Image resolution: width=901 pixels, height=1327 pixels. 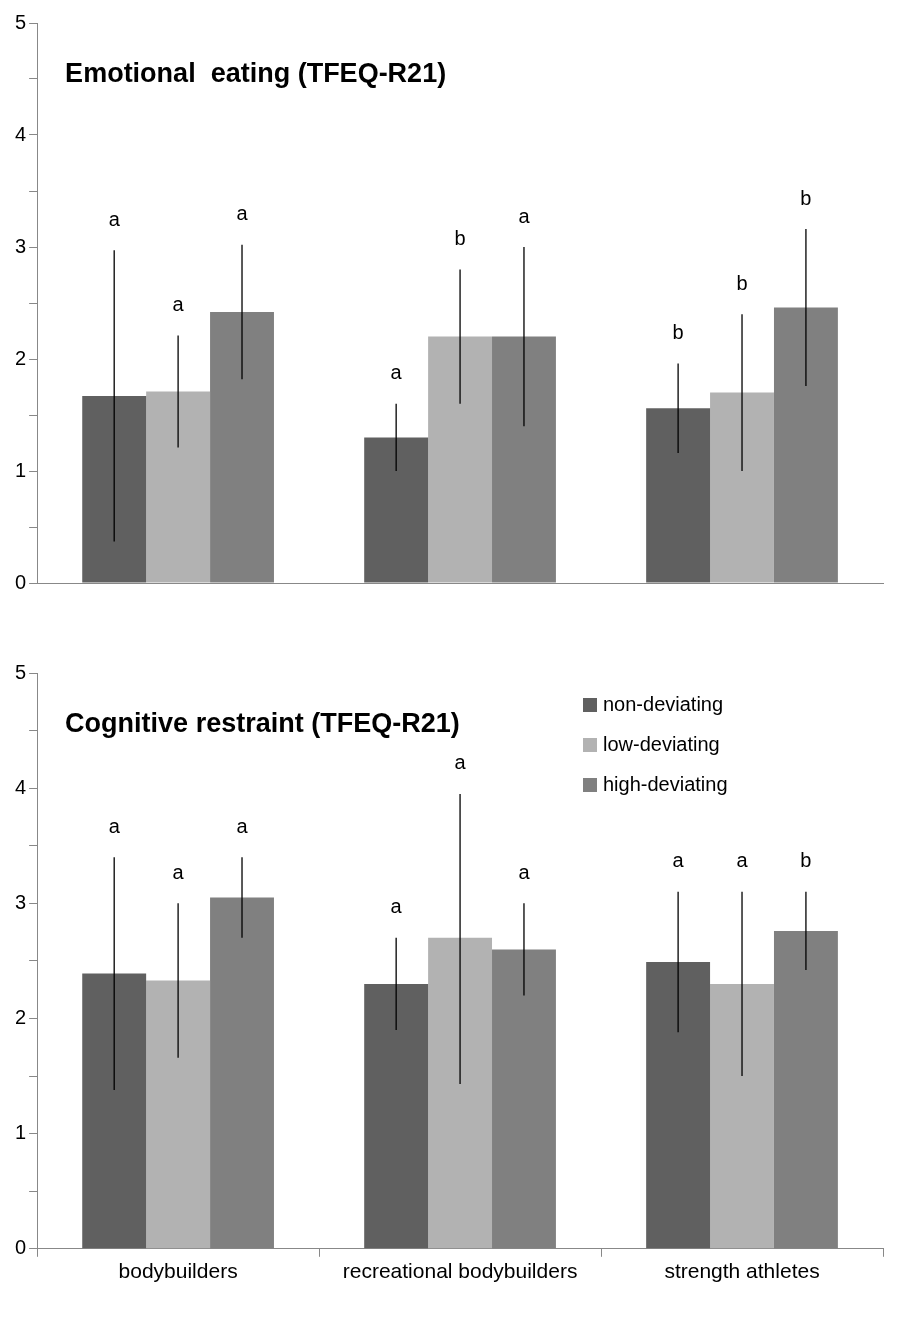 What do you see at coordinates (663, 703) in the screenshot?
I see `legend-label: non-deviating` at bounding box center [663, 703].